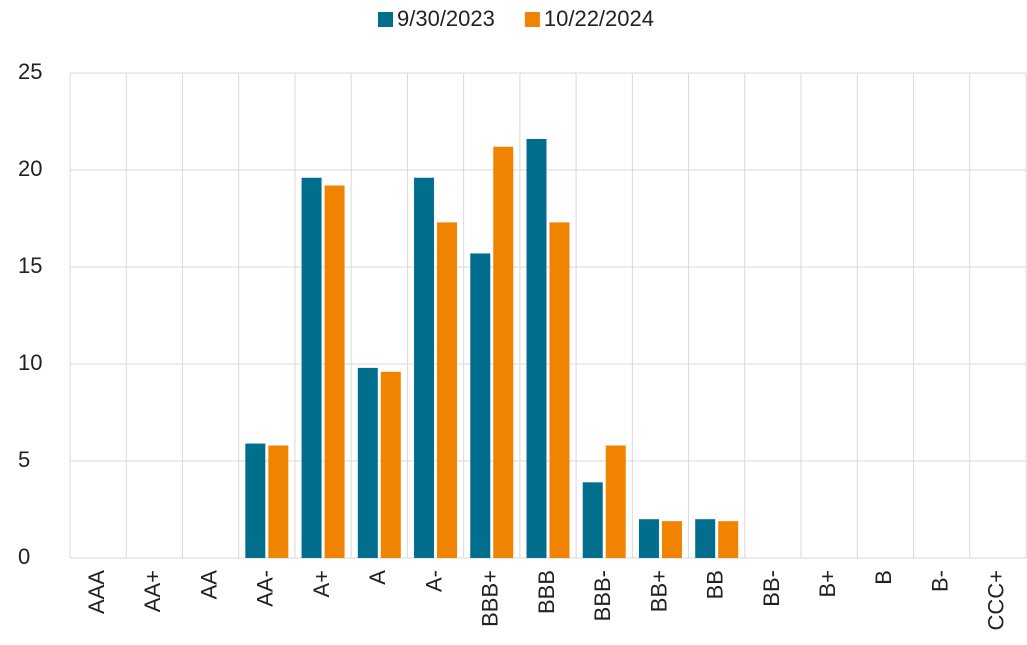  I want to click on x-tick-label: CCC+, so click(996, 600).